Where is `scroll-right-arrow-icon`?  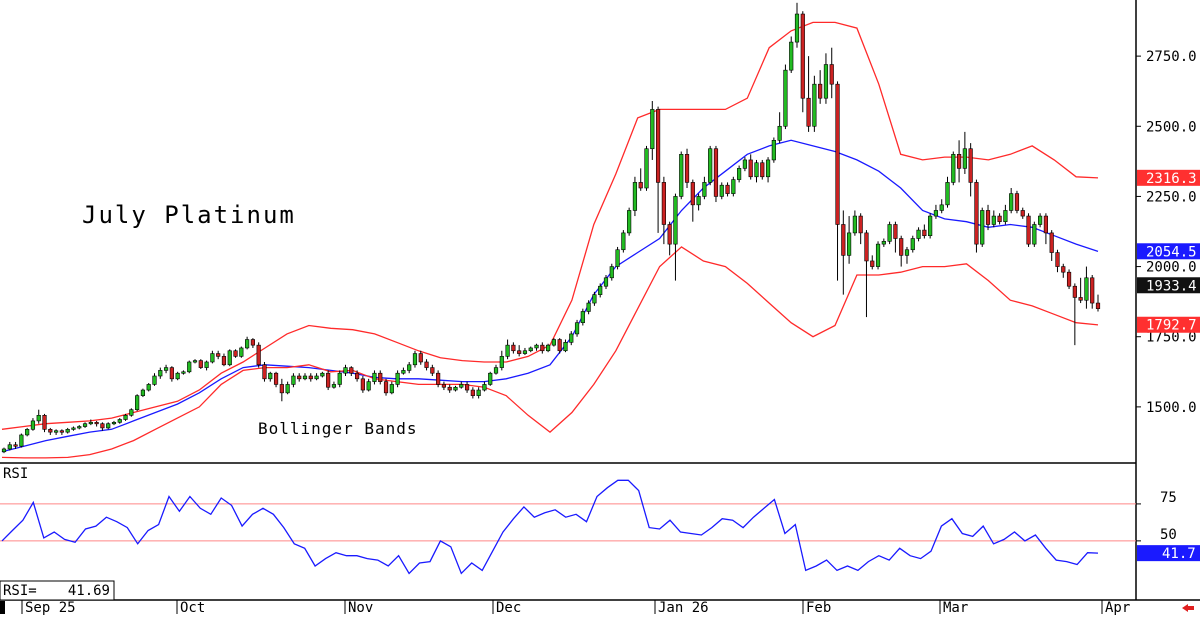
scroll-right-arrow-icon is located at coordinates (1188, 608).